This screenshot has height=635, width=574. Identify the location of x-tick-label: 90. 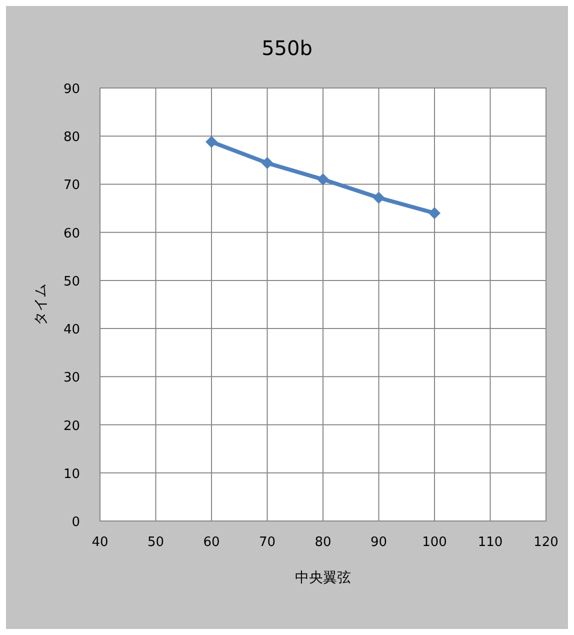
(379, 542).